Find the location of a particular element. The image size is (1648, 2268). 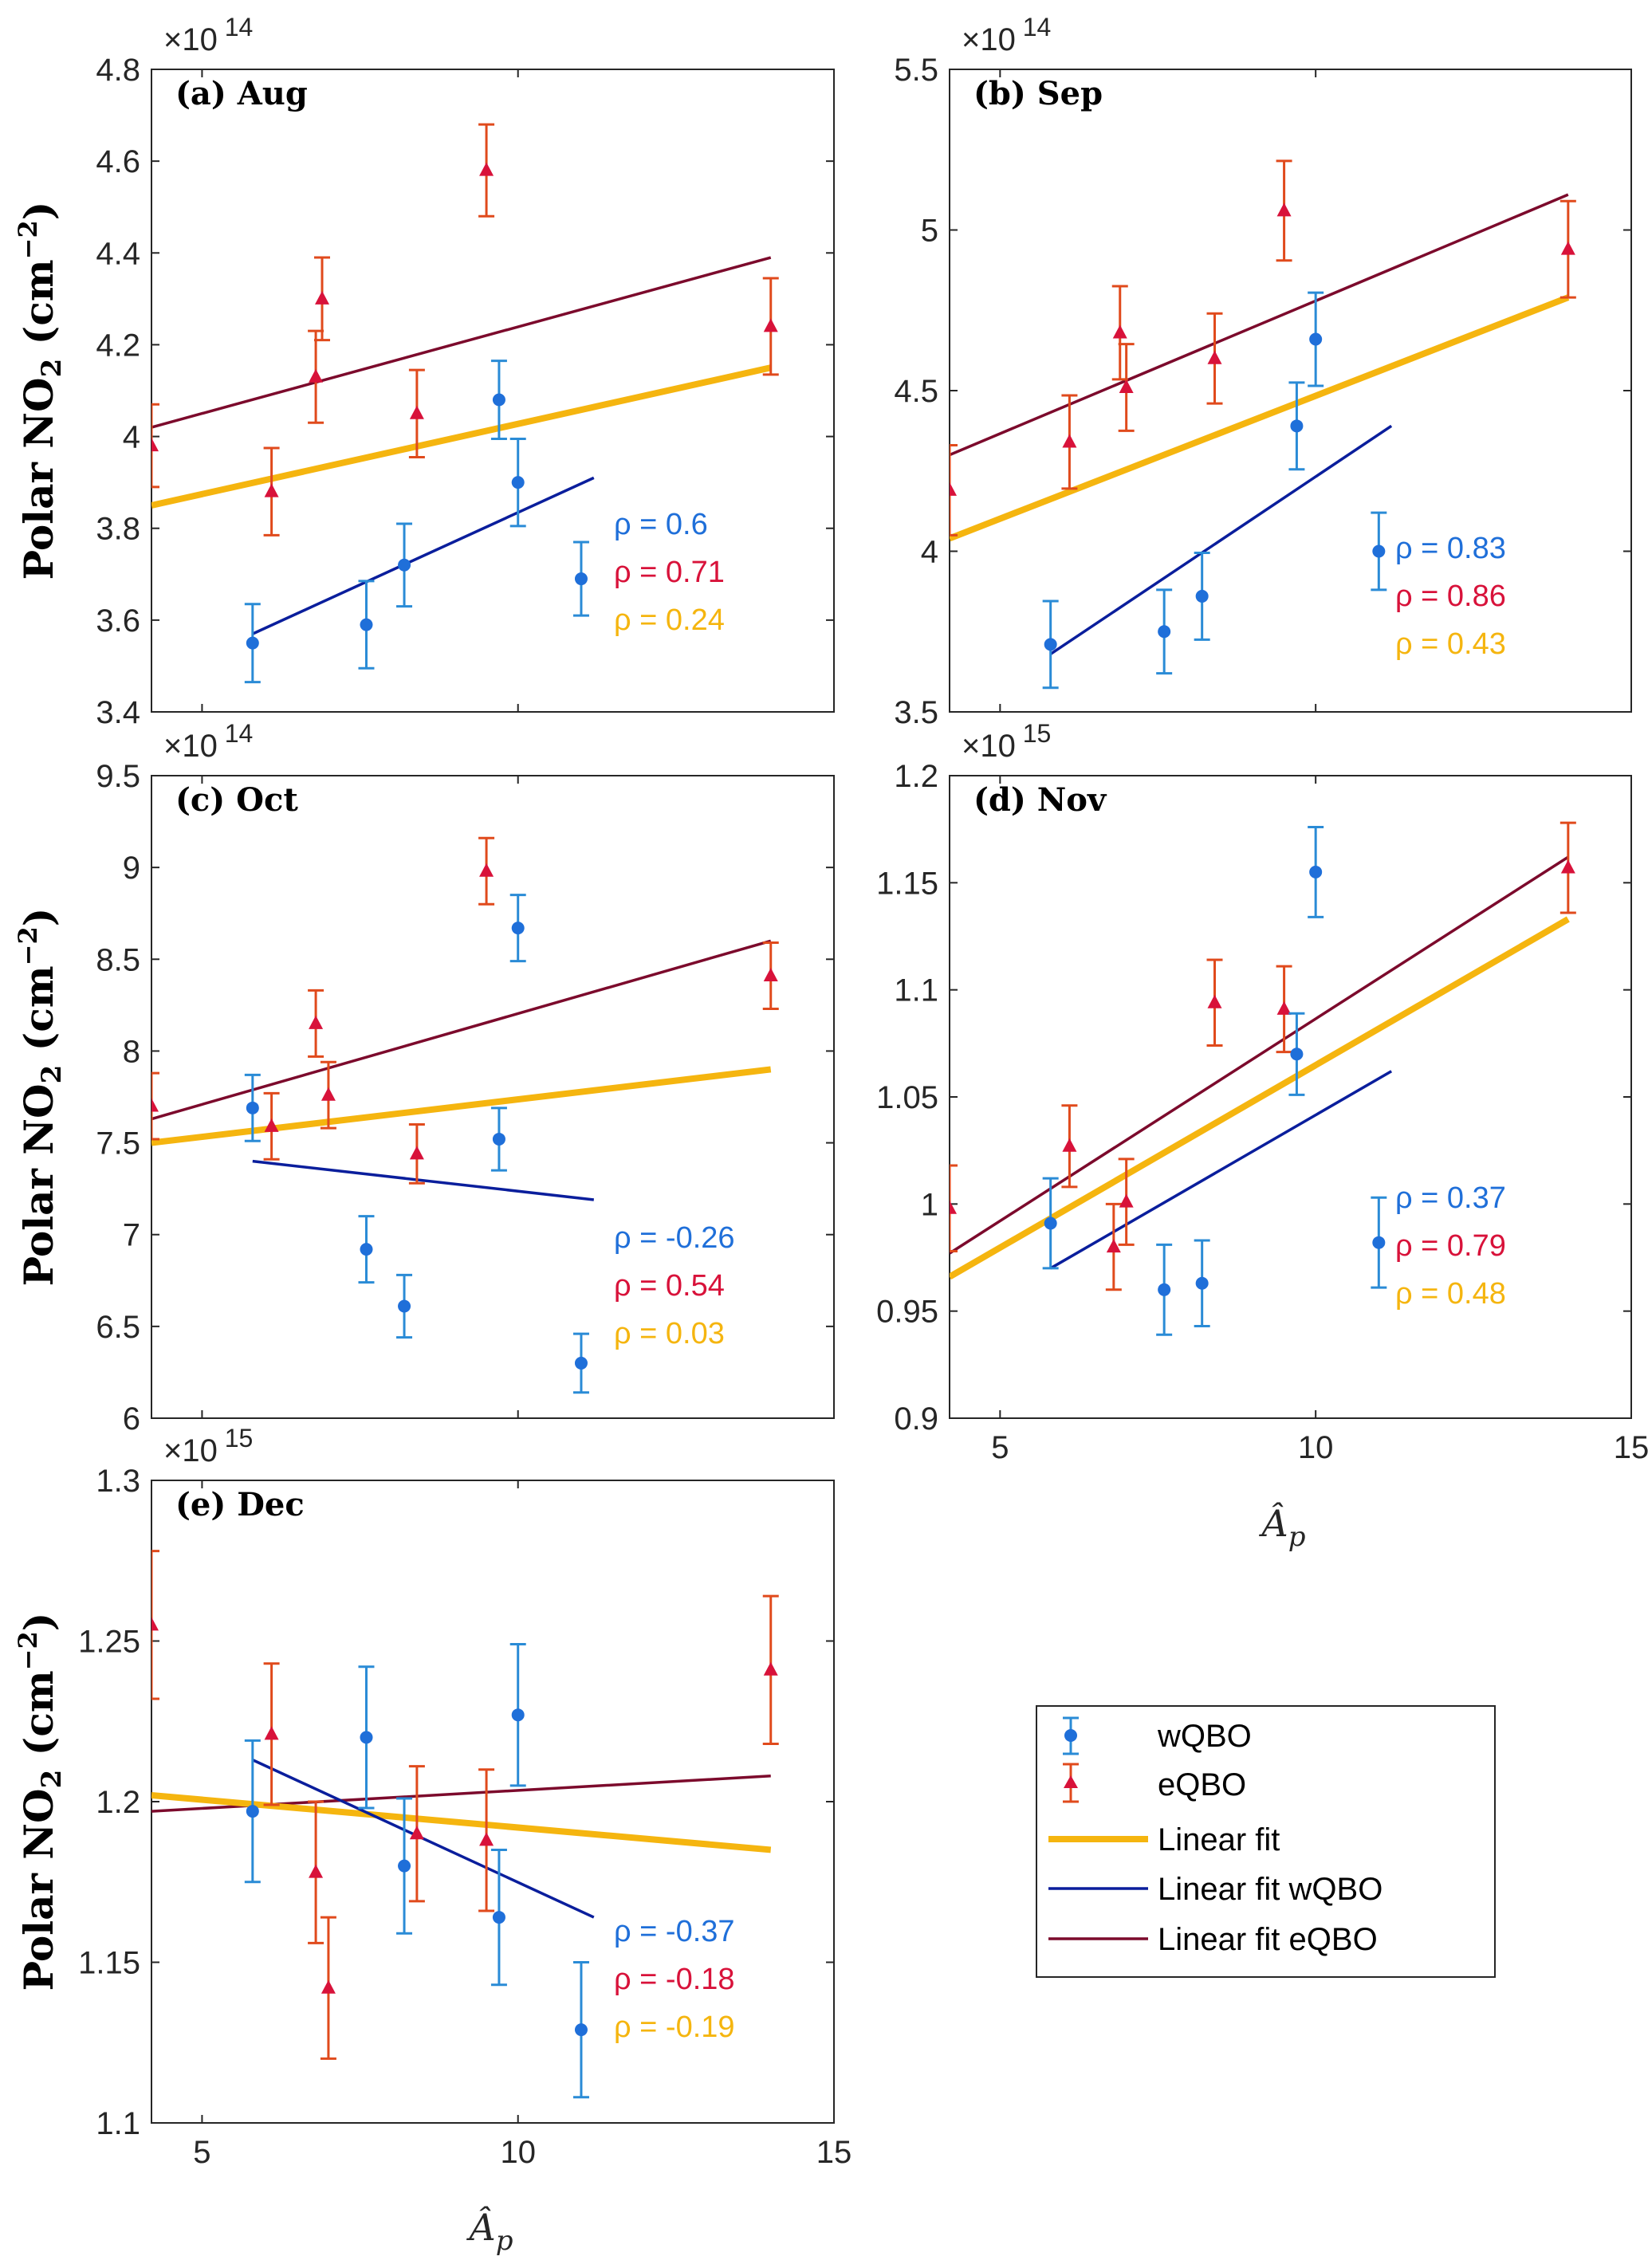

x-axis-label-e: Âp is located at coordinates (489, 2231).